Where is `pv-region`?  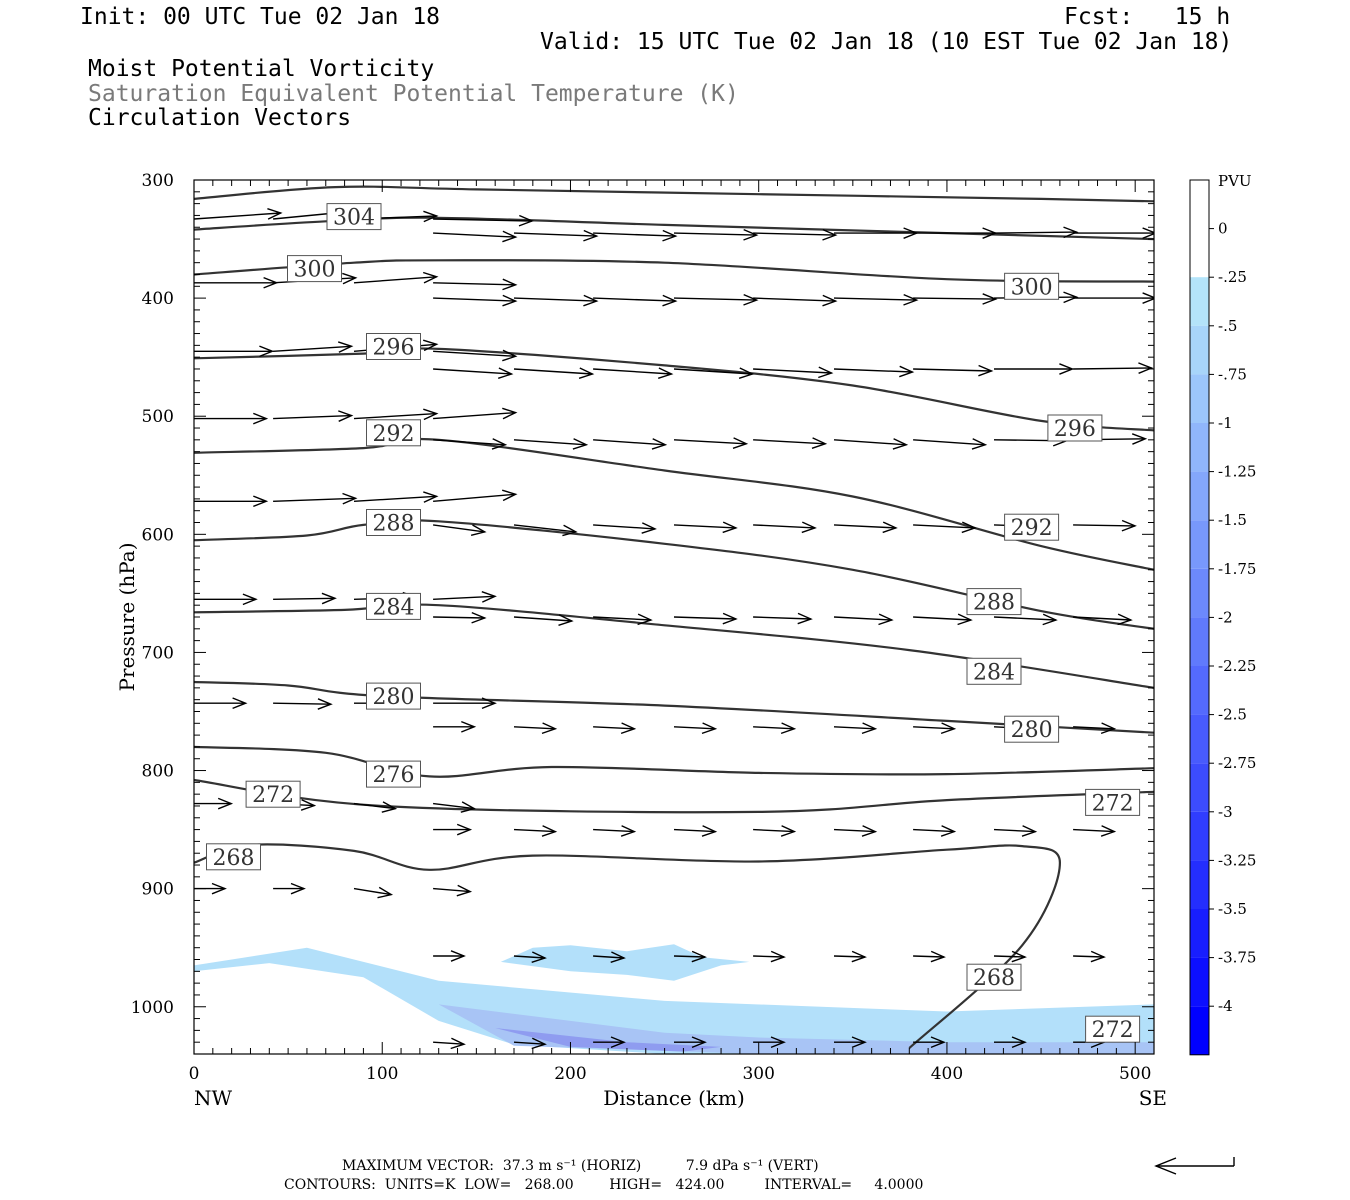 pv-region is located at coordinates (674, 1000).